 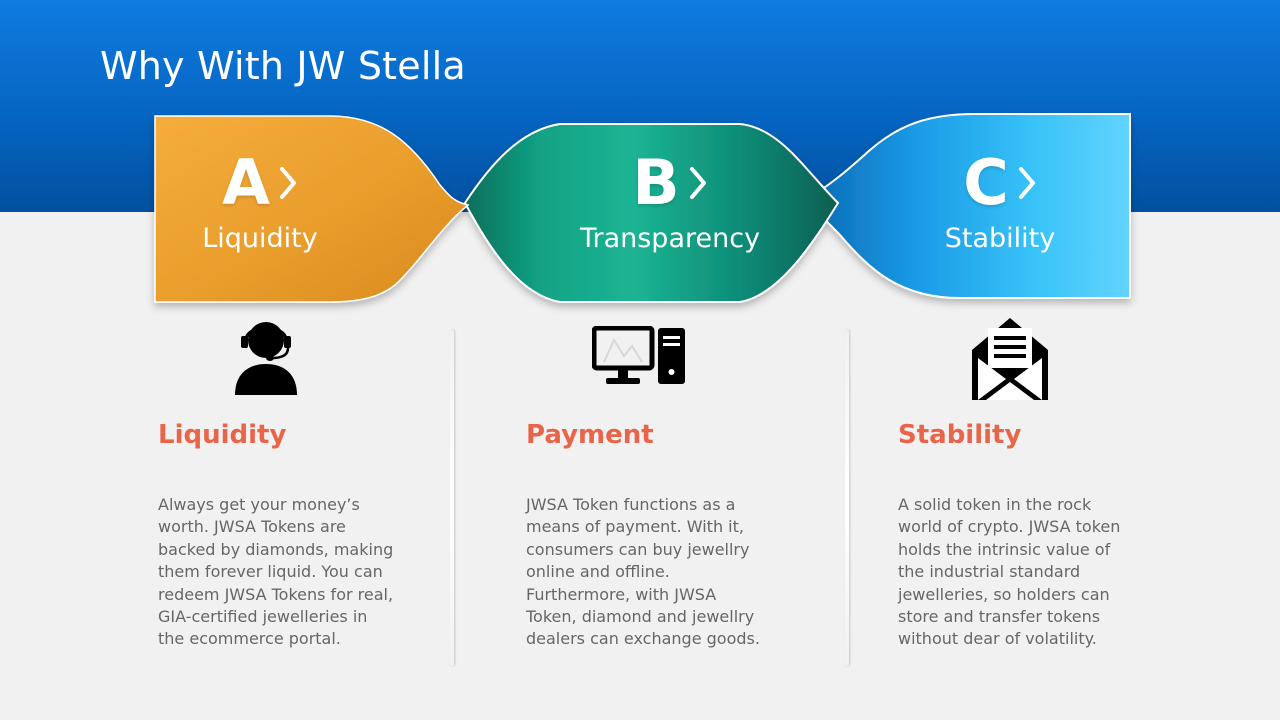 I want to click on payment-heading: Payment, so click(x=590, y=435).